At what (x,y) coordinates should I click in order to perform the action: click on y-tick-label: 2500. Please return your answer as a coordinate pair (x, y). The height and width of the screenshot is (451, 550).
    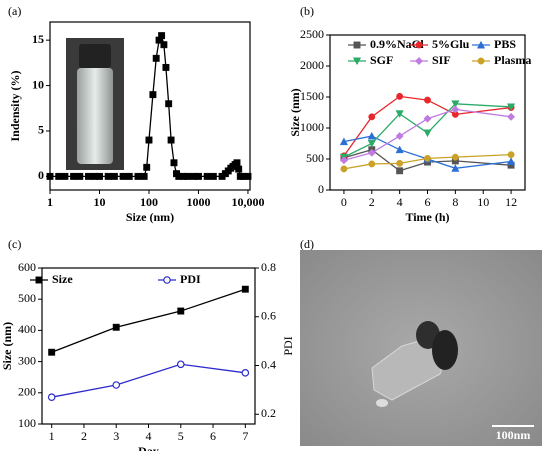
    Looking at the image, I should click on (312, 34).